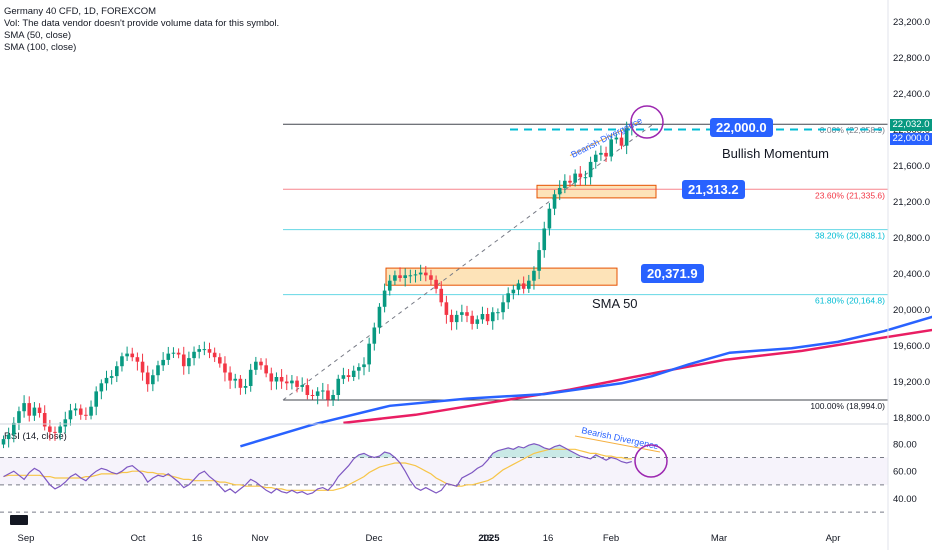 The image size is (932, 550). Describe the element at coordinates (19, 520) in the screenshot. I see `tradingview-logo-mark` at that location.